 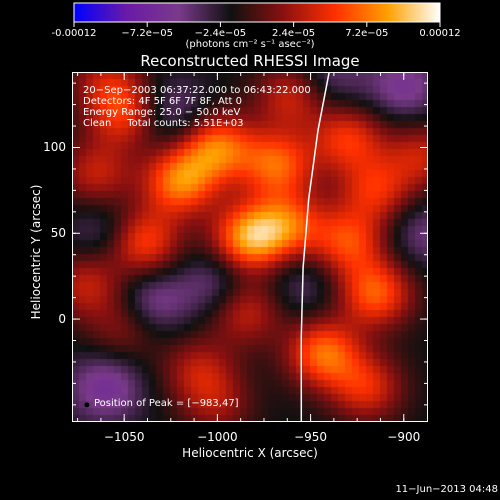 What do you see at coordinates (54, 147) in the screenshot?
I see `y-tick-label: 100` at bounding box center [54, 147].